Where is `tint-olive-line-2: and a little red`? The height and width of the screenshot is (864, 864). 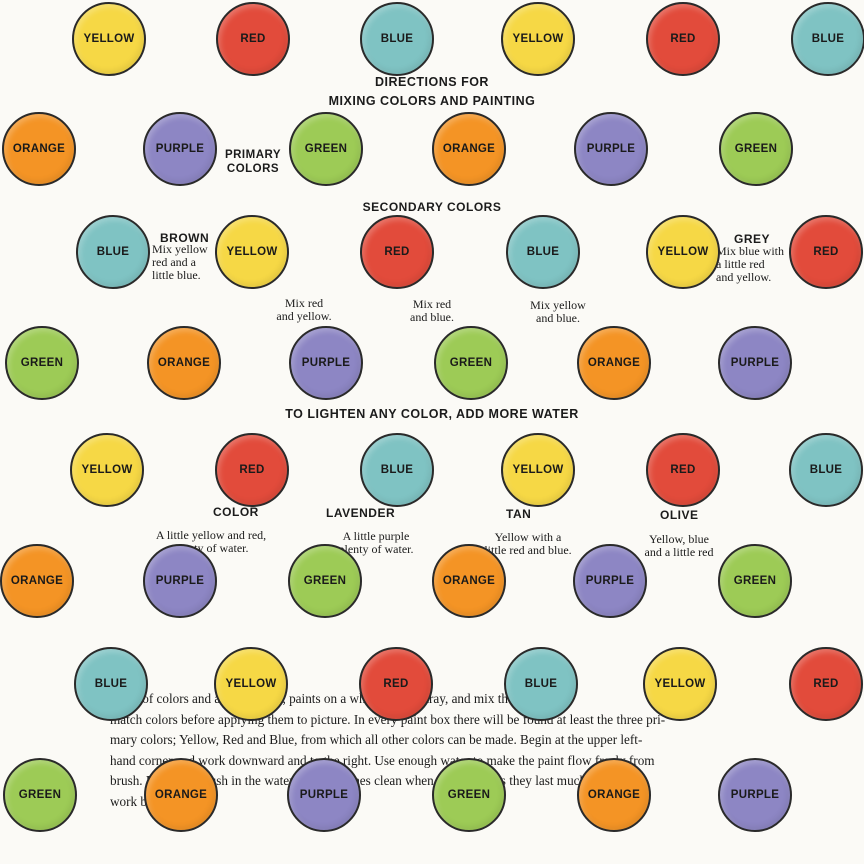
tint-olive-line-2: and a little red is located at coordinates (679, 552).